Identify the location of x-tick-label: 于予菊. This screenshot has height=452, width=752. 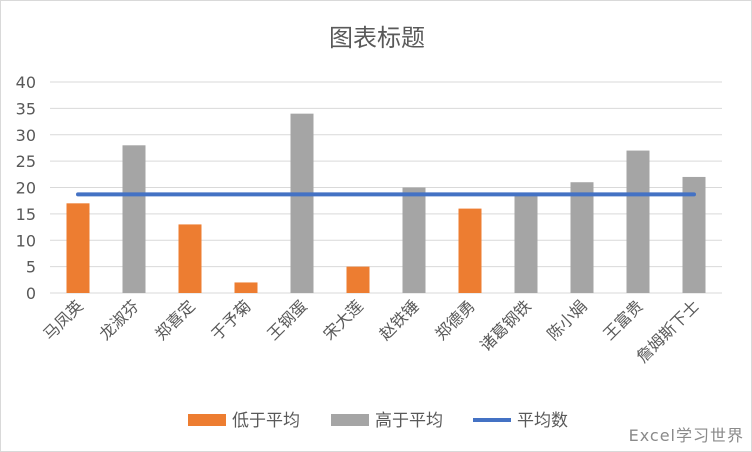
(230, 319).